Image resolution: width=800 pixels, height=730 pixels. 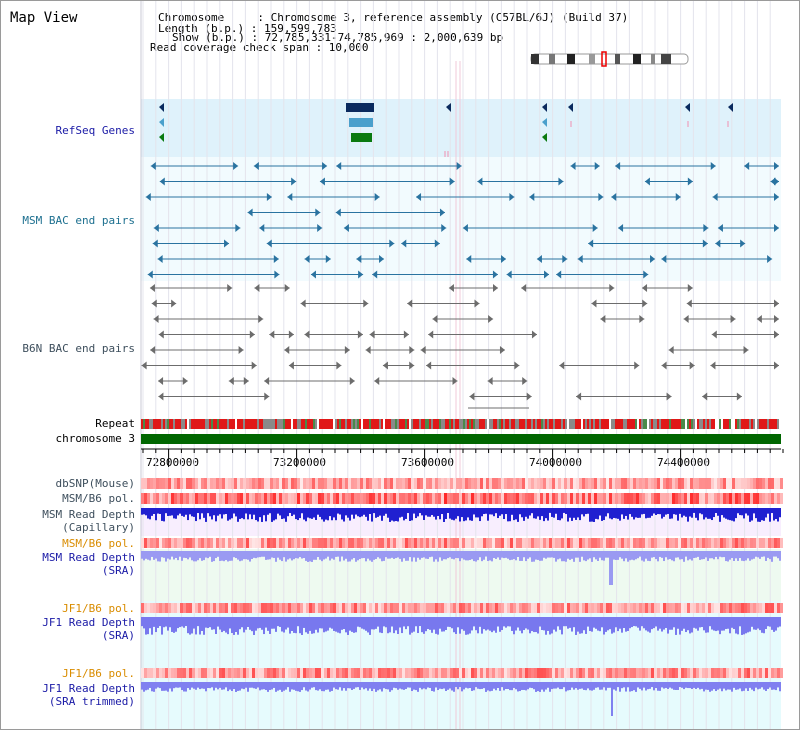 I want to click on jf1-trim-depth-label-1: JF1 Read Depth, so click(x=88, y=688).